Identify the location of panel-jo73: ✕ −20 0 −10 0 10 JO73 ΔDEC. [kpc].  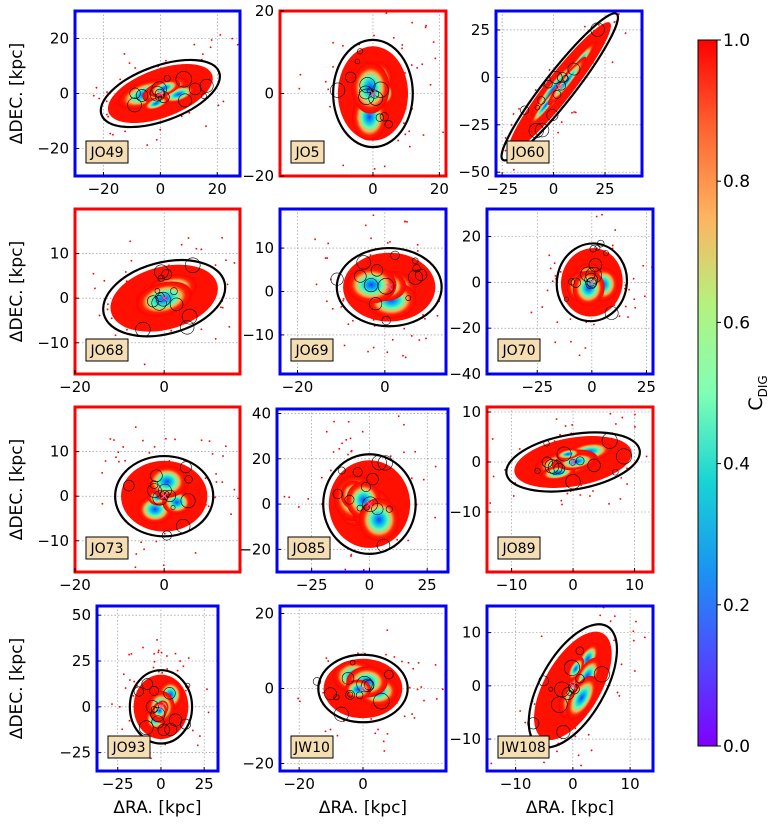
(124, 499).